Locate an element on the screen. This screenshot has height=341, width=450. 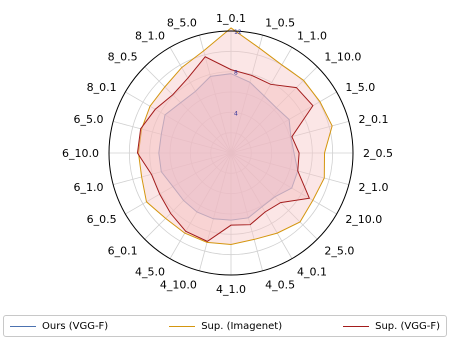
category-label-12: 4_0.5 is located at coordinates (280, 285).